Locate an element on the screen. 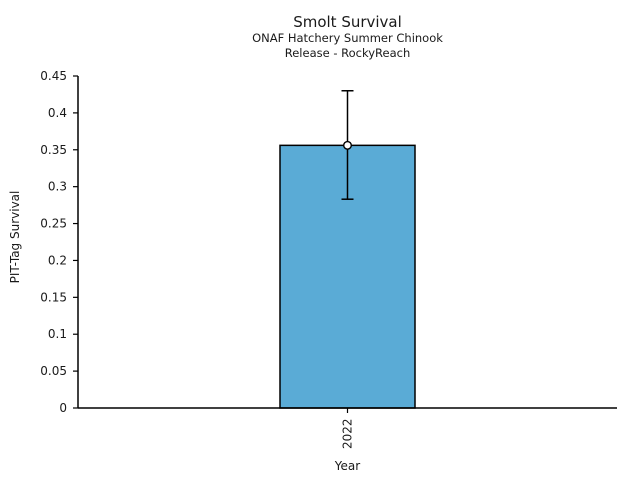 The width and height of the screenshot is (640, 480). y-axis-label: PIT-Tag Survival is located at coordinates (15, 237).